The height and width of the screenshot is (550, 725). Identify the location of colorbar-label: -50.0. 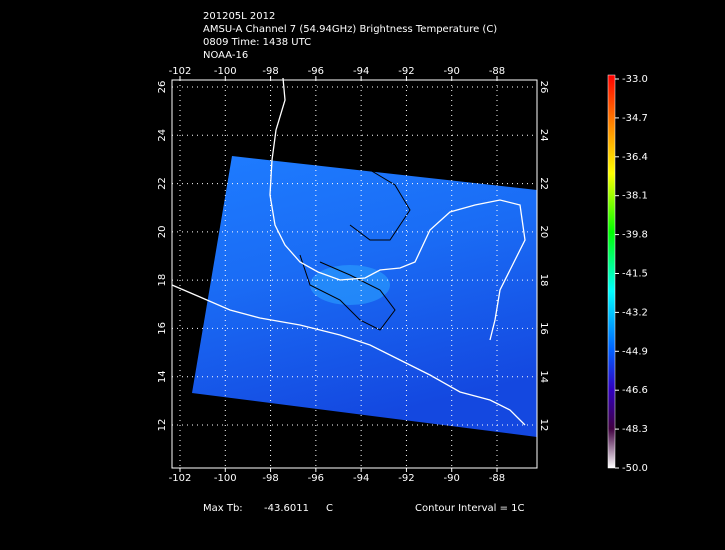
(635, 468).